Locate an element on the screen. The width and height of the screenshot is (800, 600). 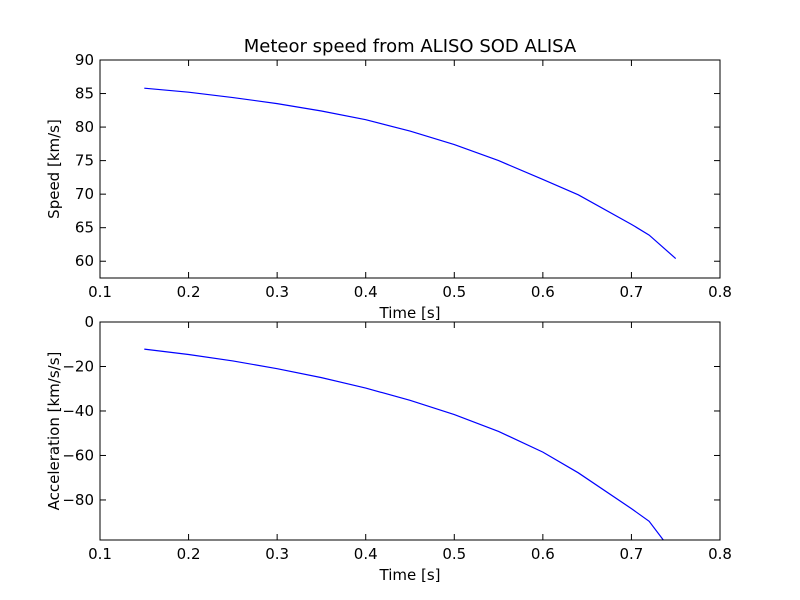
speed-x-tick-label: 0.7 is located at coordinates (631, 292).